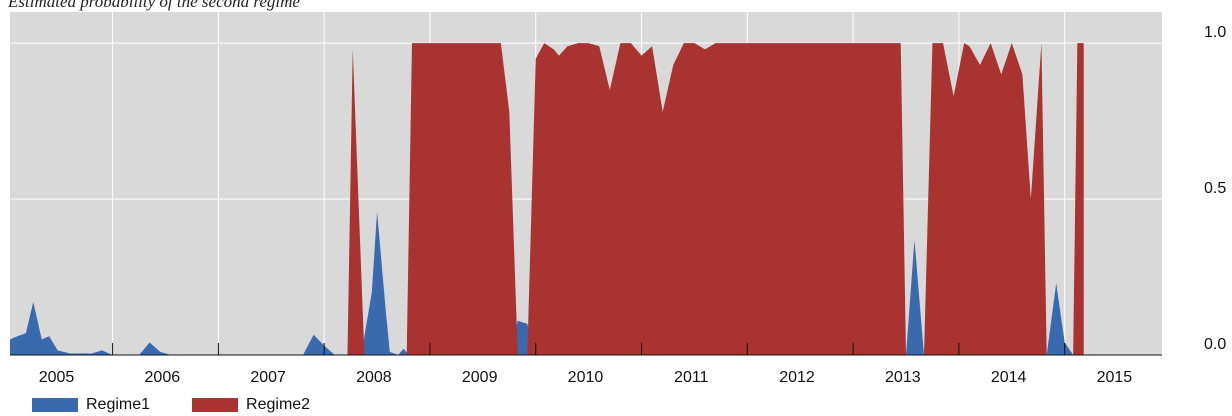 The height and width of the screenshot is (416, 1232). I want to click on y-axis-ticks: 0.0 0.5 1.0, so click(1215, 188).